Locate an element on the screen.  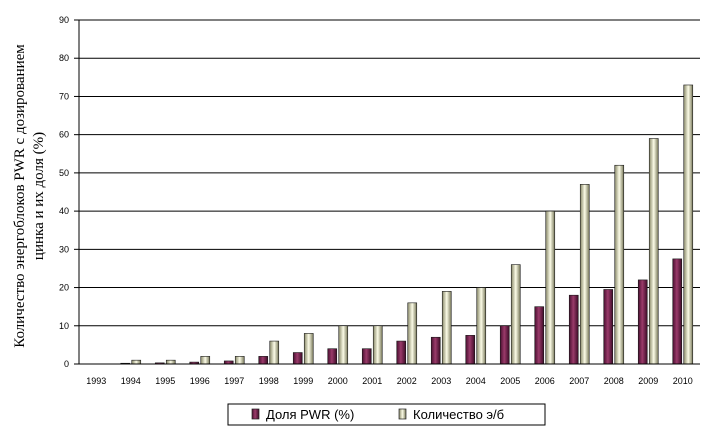
x-tick-label: 1996 is located at coordinates (200, 381).